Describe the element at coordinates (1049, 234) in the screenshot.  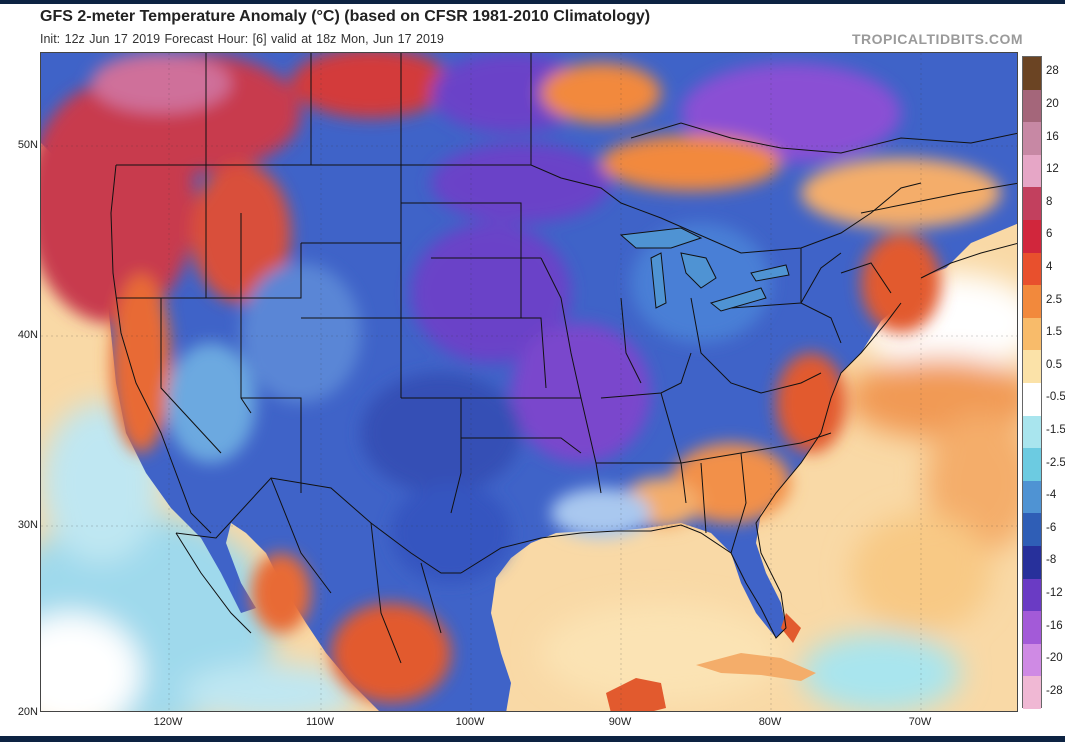
I see `colorbar-tick-label: 6` at that location.